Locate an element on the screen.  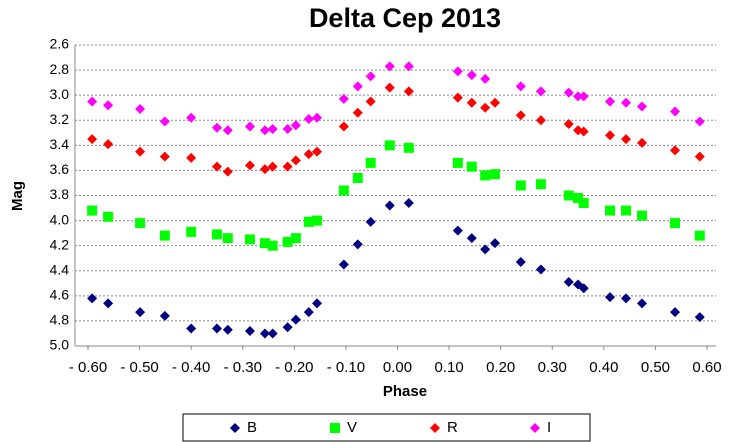
legend-label: B is located at coordinates (252, 427).